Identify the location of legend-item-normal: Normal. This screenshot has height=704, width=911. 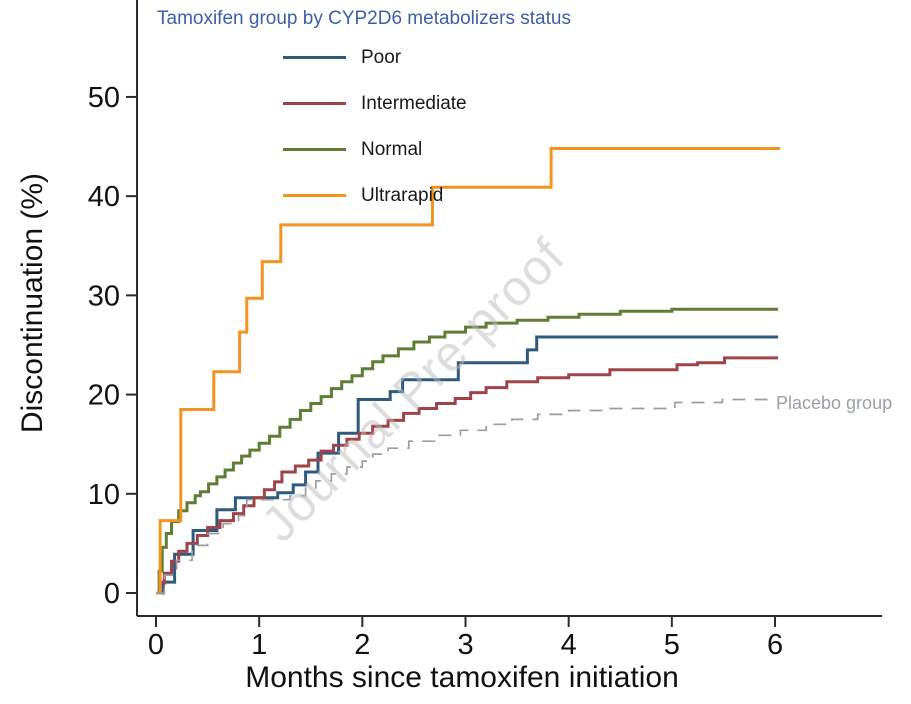
(427, 149).